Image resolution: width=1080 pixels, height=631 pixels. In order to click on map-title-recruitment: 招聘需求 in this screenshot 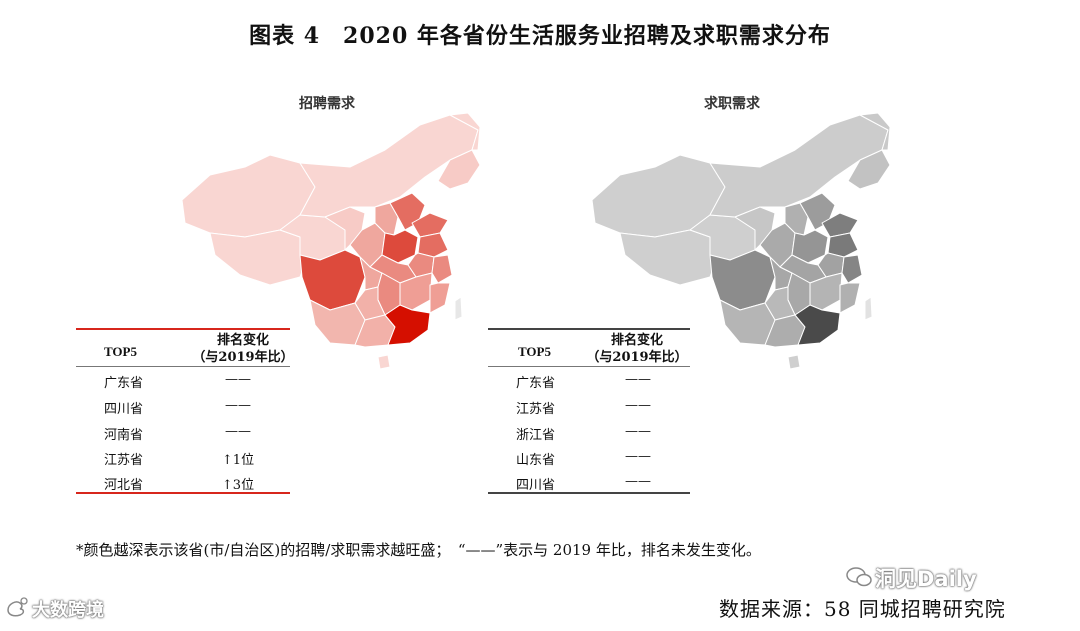, I will do `click(327, 104)`.